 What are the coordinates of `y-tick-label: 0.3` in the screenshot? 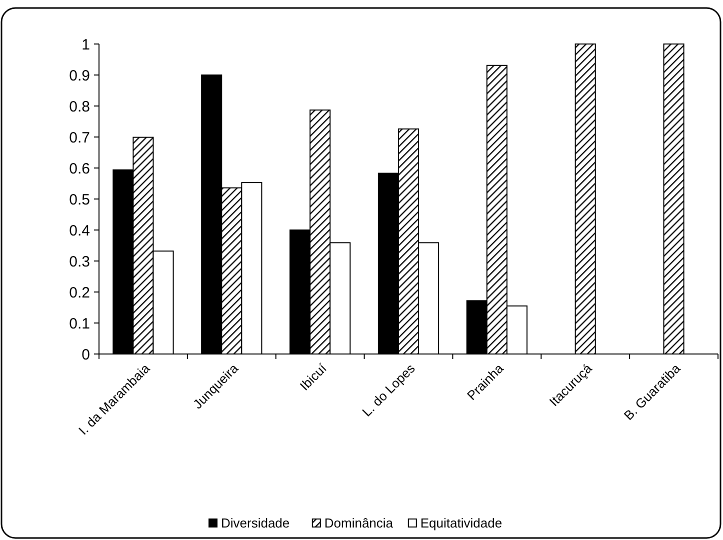 It's located at (79, 261).